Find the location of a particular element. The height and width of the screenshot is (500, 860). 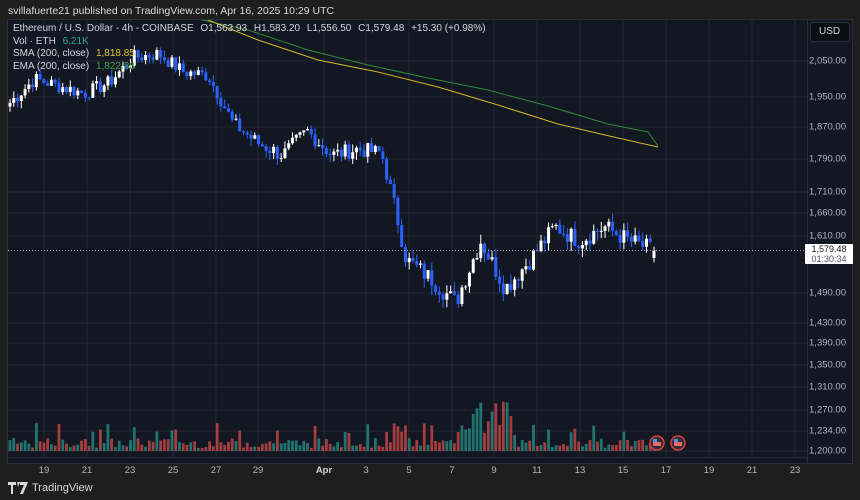

time-tick-label: 29 is located at coordinates (258, 470).